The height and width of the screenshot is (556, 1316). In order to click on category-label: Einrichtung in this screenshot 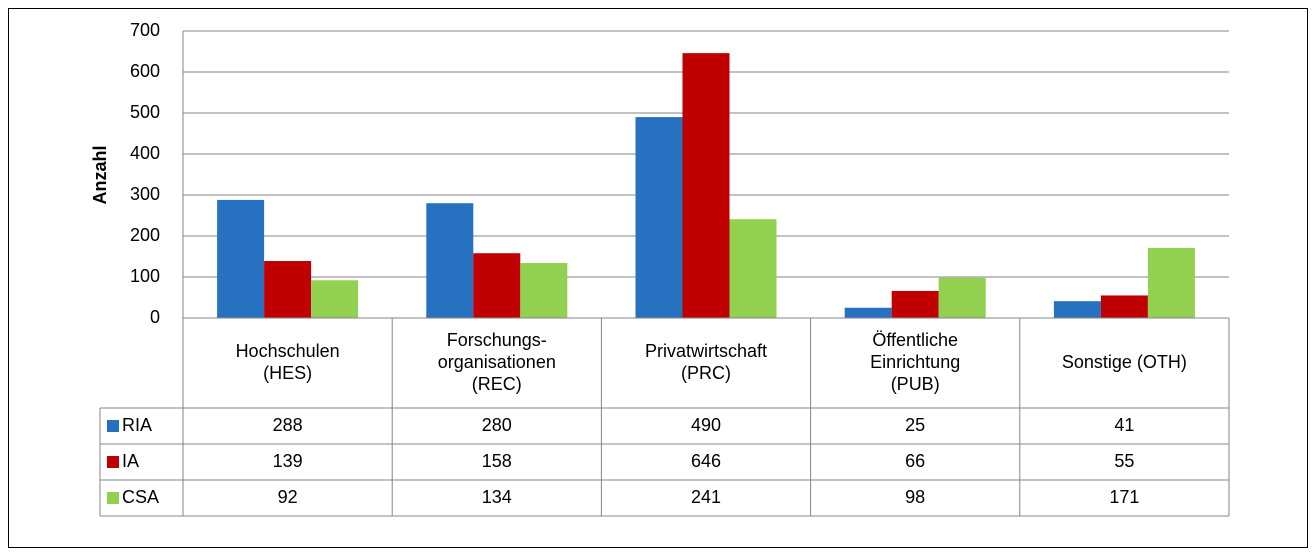, I will do `click(915, 362)`.